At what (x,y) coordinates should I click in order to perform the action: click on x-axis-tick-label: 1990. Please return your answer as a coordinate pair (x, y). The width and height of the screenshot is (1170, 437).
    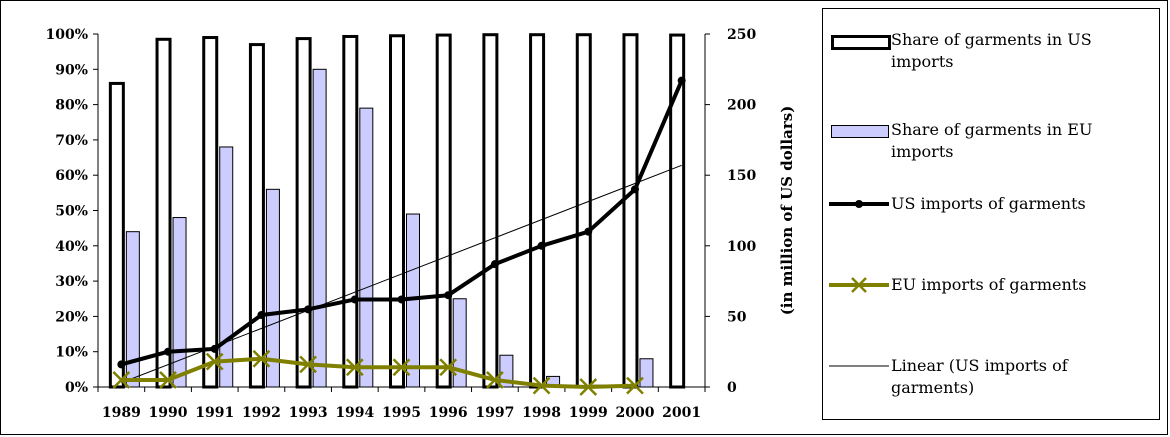
    Looking at the image, I should click on (168, 413).